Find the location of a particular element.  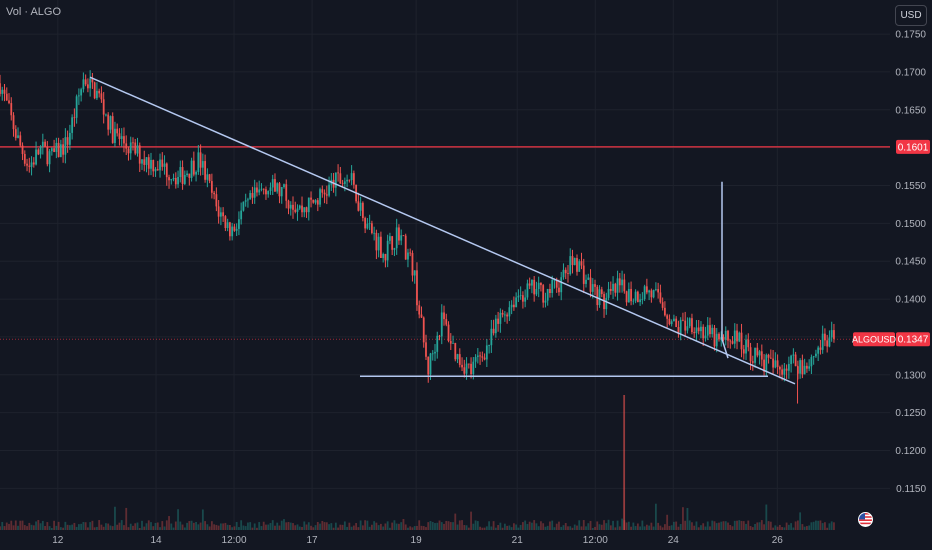

volume-indicator-label: Vol · ALGO is located at coordinates (34, 12).